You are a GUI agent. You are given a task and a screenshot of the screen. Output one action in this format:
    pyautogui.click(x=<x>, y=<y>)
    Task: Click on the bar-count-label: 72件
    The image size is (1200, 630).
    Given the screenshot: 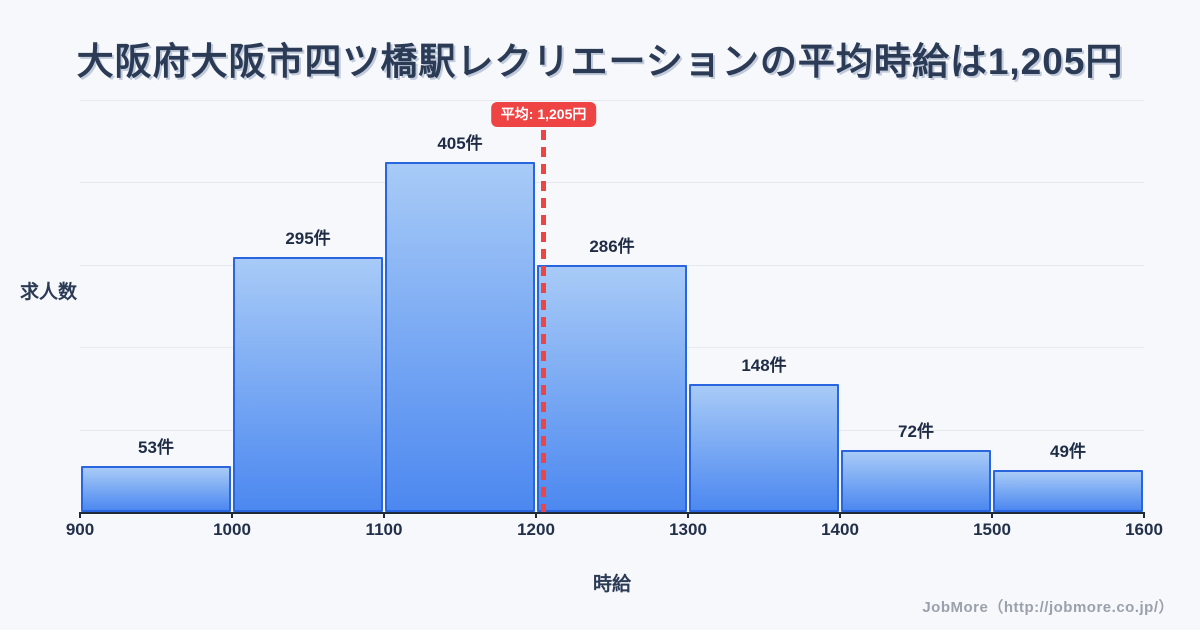 What is the action you would take?
    pyautogui.click(x=916, y=431)
    